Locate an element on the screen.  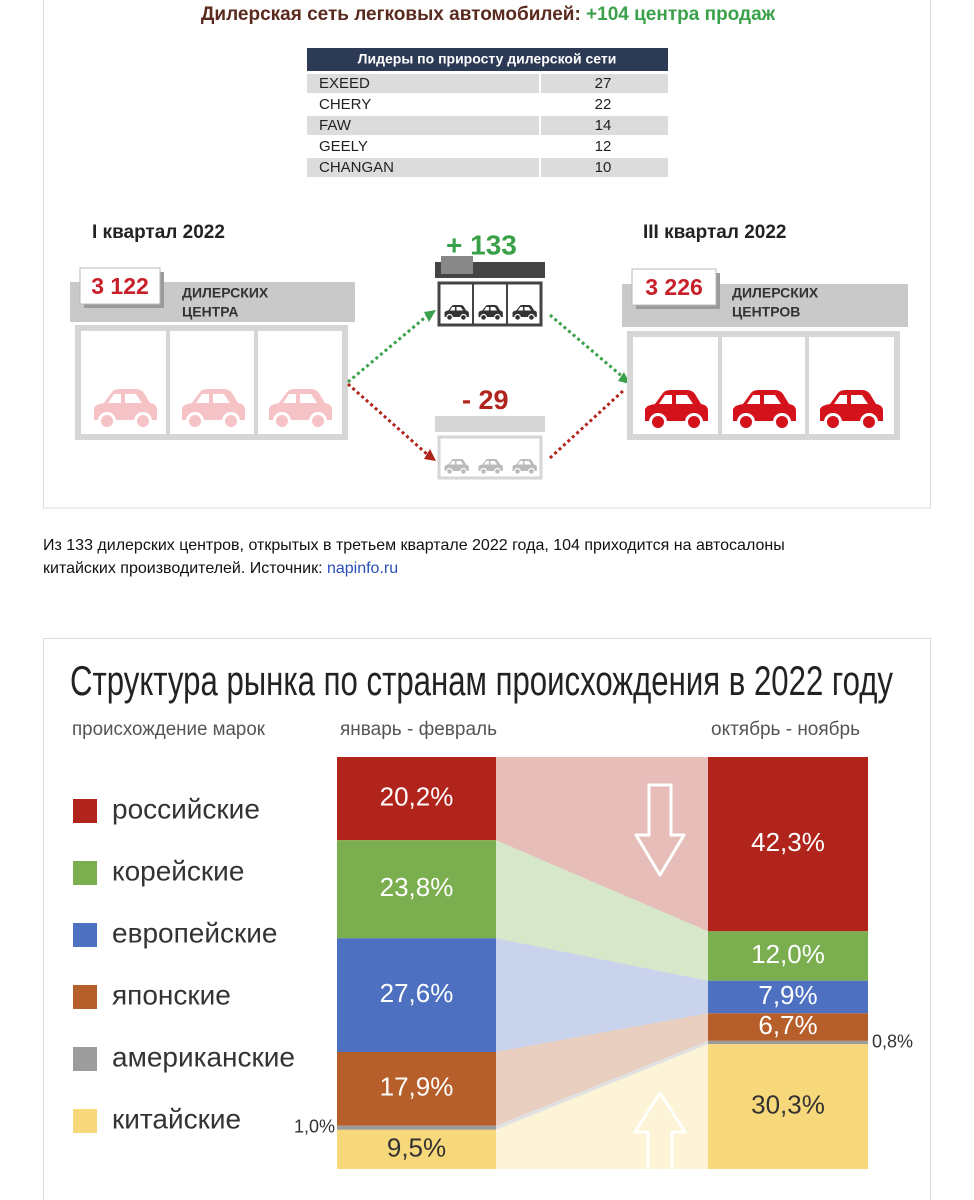
value-label: 30,3% is located at coordinates (788, 1104).